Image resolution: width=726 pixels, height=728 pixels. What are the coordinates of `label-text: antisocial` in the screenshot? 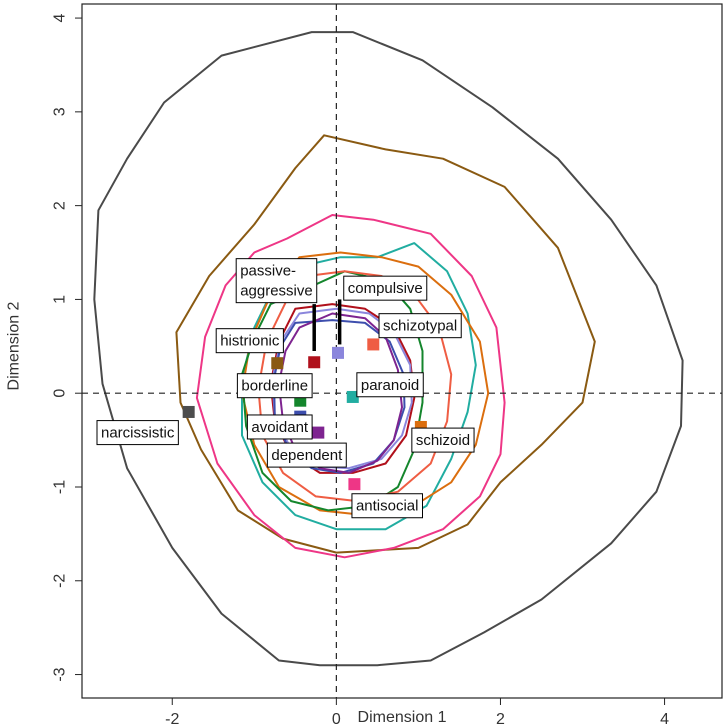 It's located at (387, 506).